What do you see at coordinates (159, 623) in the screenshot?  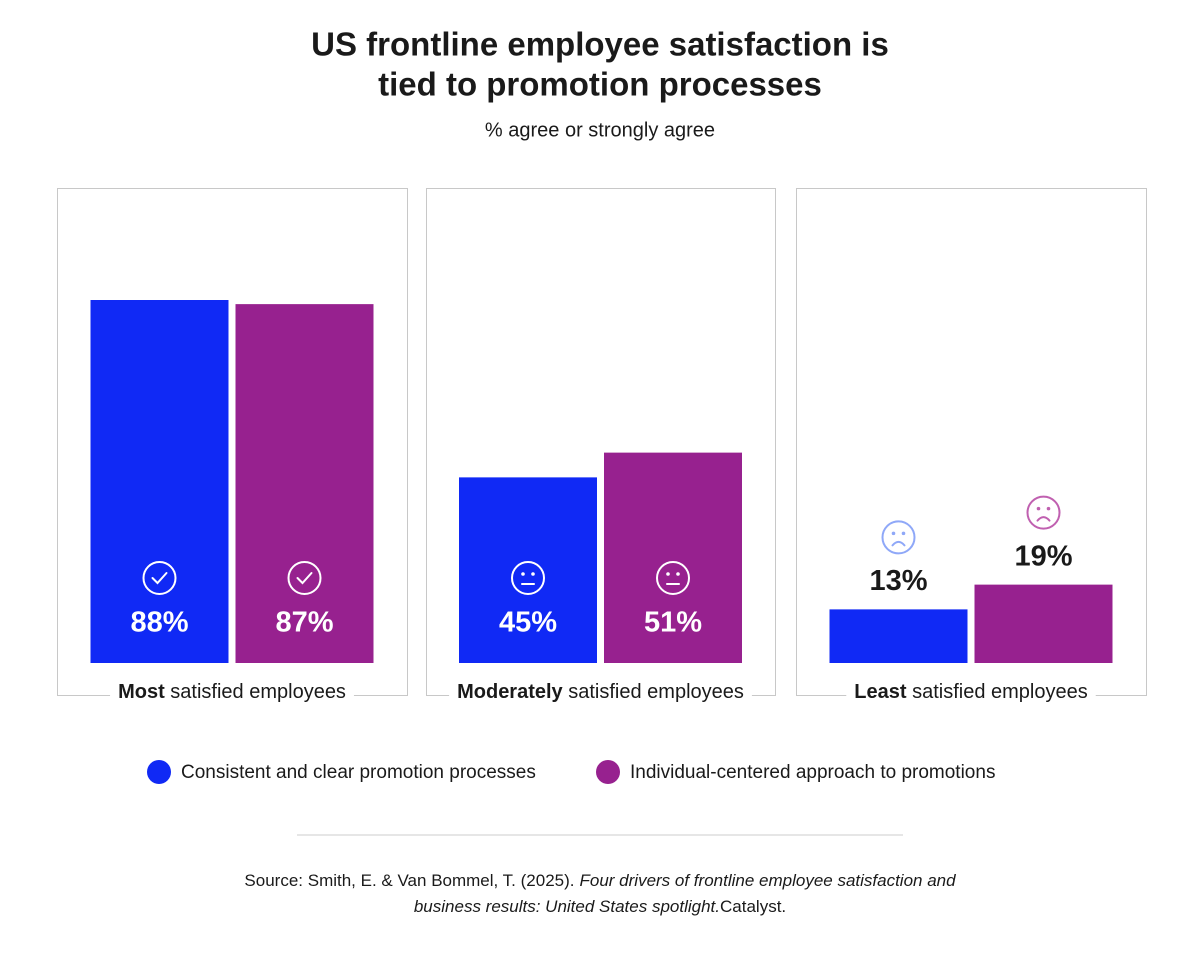 I see `value-label: 88%` at bounding box center [159, 623].